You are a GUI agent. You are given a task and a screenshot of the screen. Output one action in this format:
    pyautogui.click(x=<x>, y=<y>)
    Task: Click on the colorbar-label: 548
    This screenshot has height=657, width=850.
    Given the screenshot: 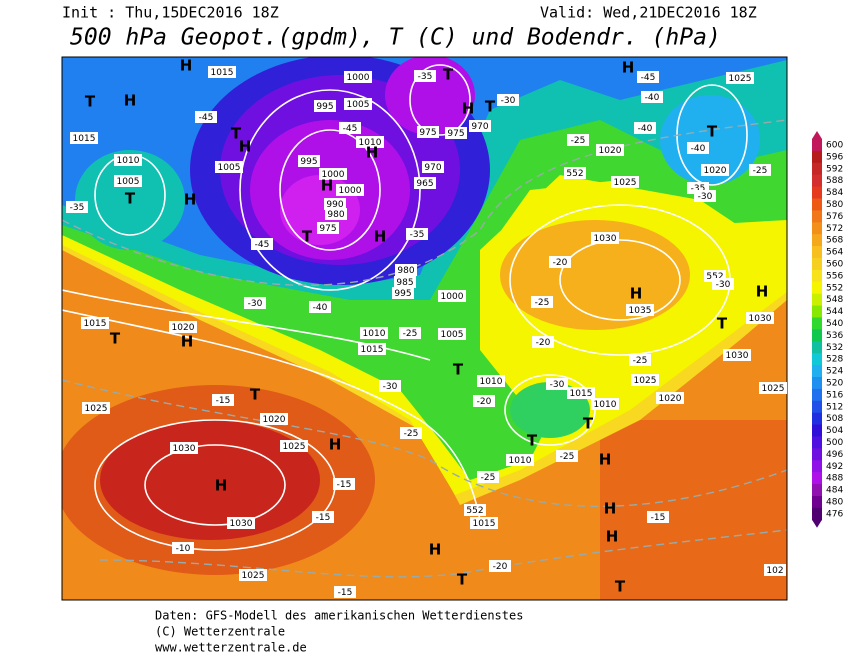 What is the action you would take?
    pyautogui.click(x=834, y=300)
    